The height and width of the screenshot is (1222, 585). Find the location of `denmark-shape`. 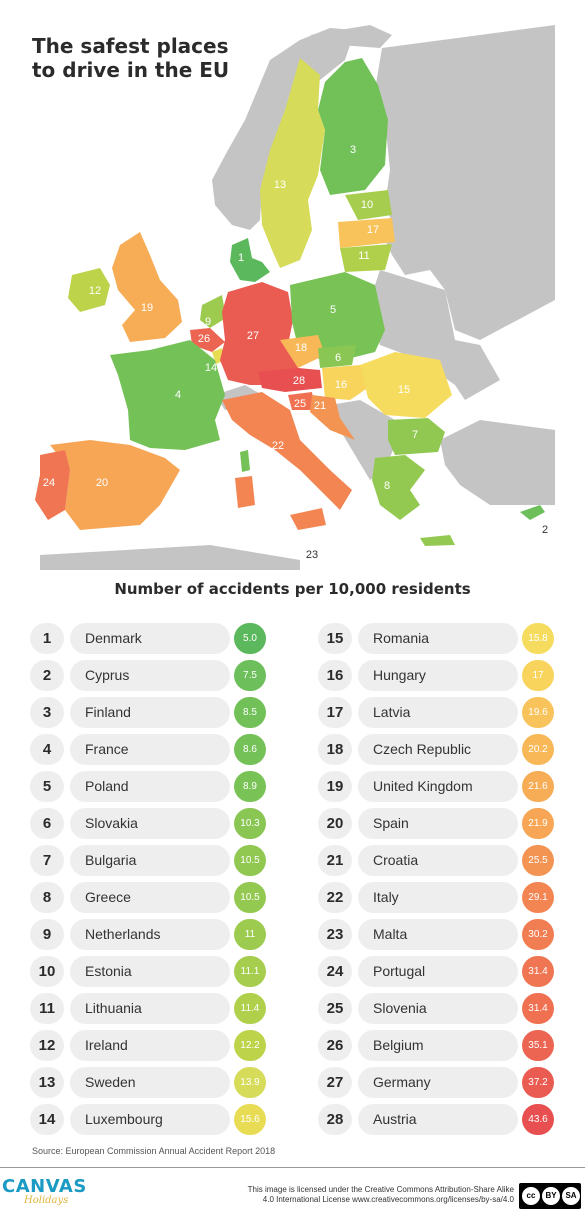

denmark-shape is located at coordinates (250, 260).